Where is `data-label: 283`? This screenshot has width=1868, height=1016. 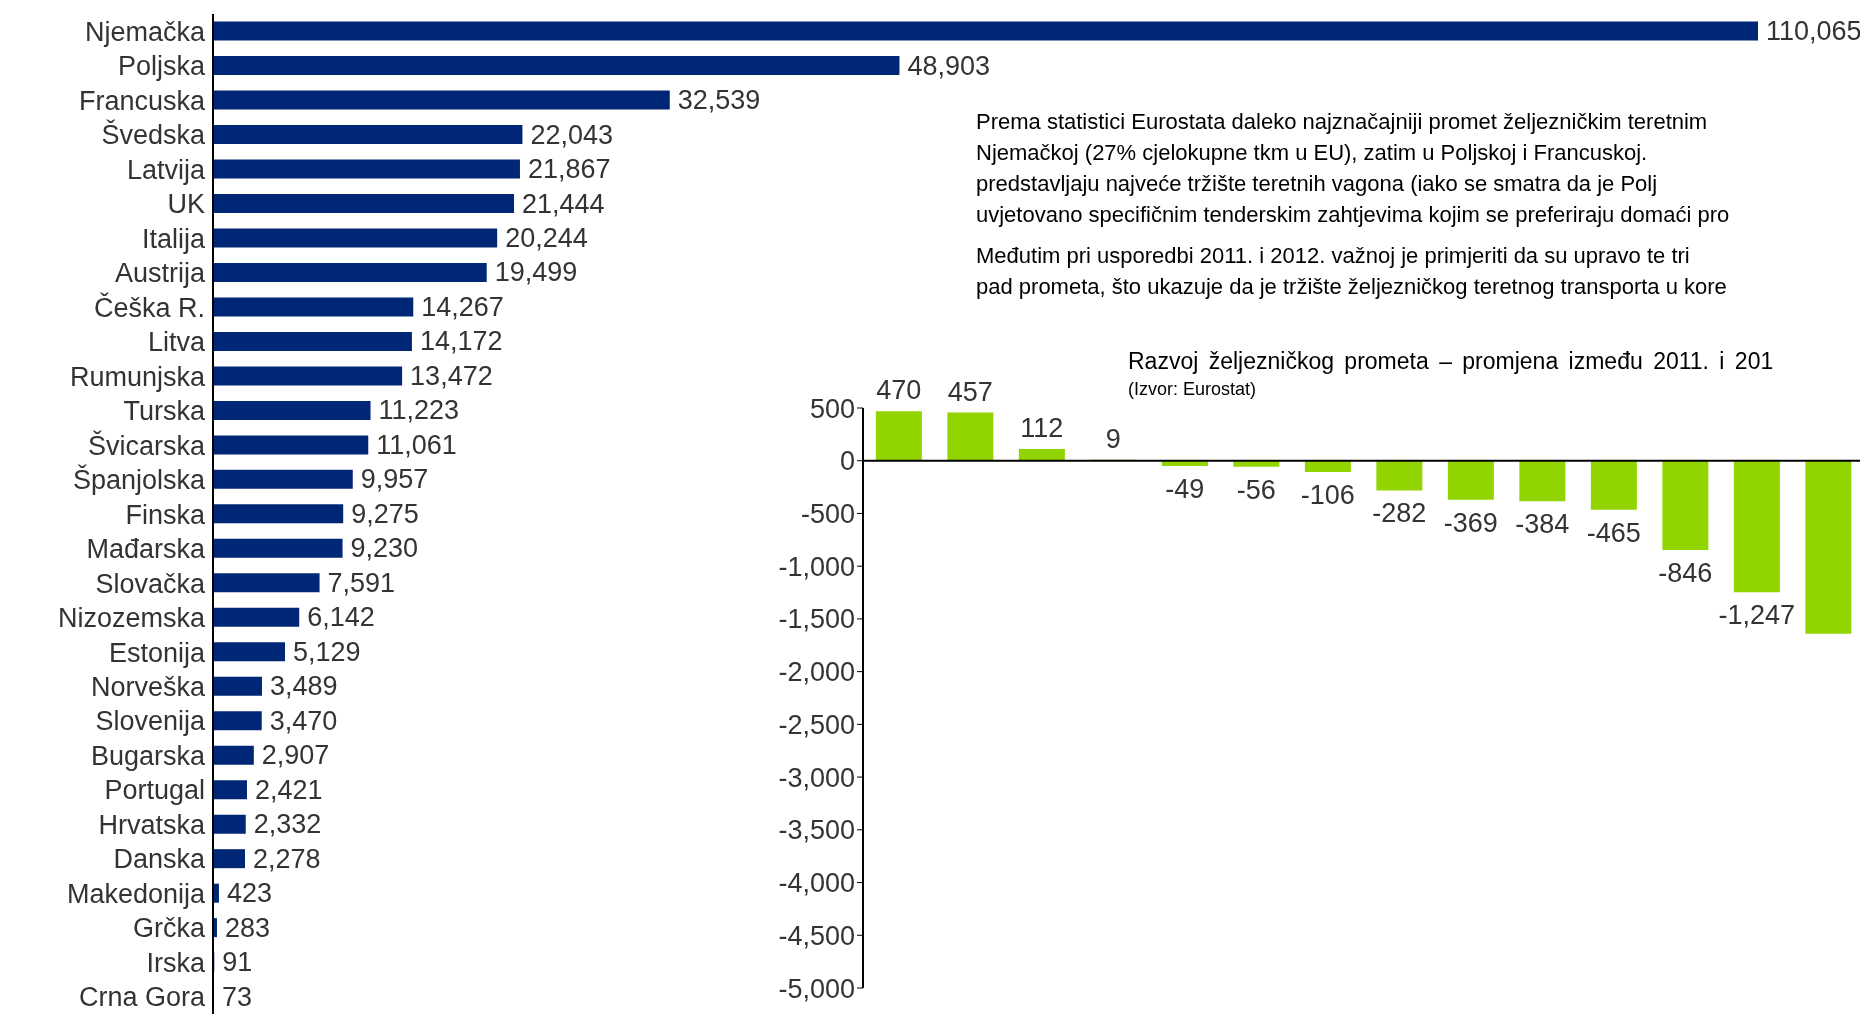 data-label: 283 is located at coordinates (247, 927).